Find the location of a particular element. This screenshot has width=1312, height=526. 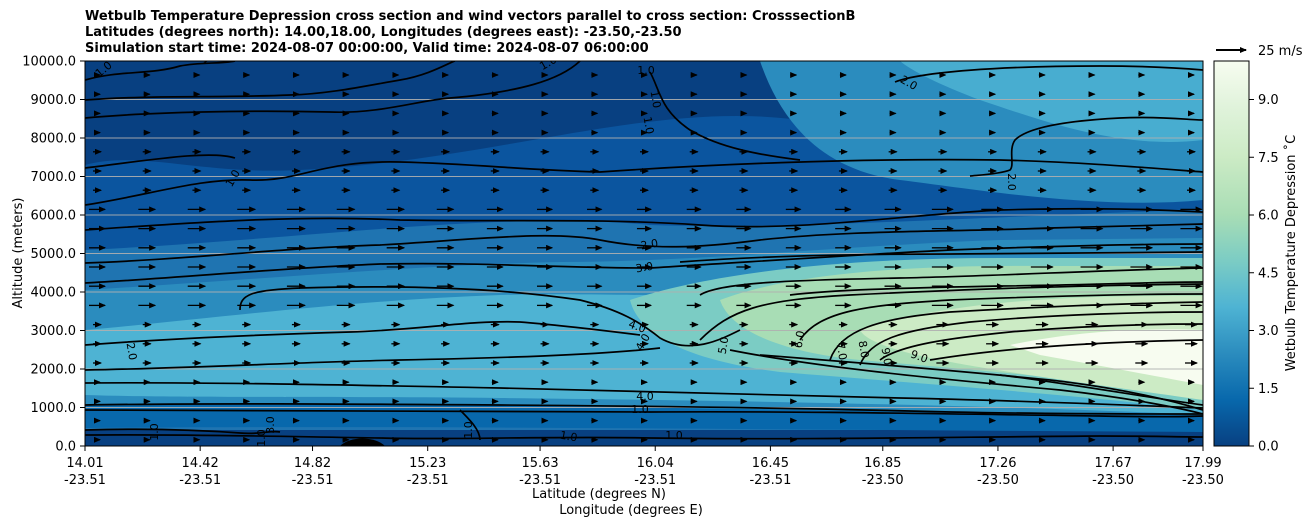

colorbar: 0.0 1.5 3.0 4.5 6.0 7.5 9.0 is located at coordinates (1246, 257).